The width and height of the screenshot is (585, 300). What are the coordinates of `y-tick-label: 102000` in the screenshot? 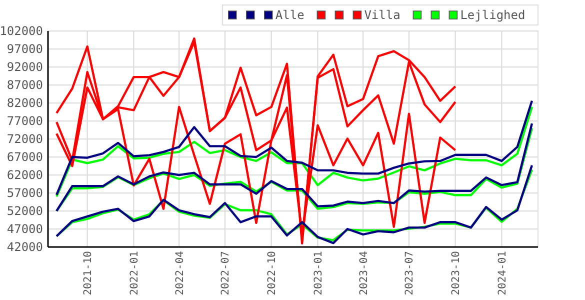 It's located at (21, 31).